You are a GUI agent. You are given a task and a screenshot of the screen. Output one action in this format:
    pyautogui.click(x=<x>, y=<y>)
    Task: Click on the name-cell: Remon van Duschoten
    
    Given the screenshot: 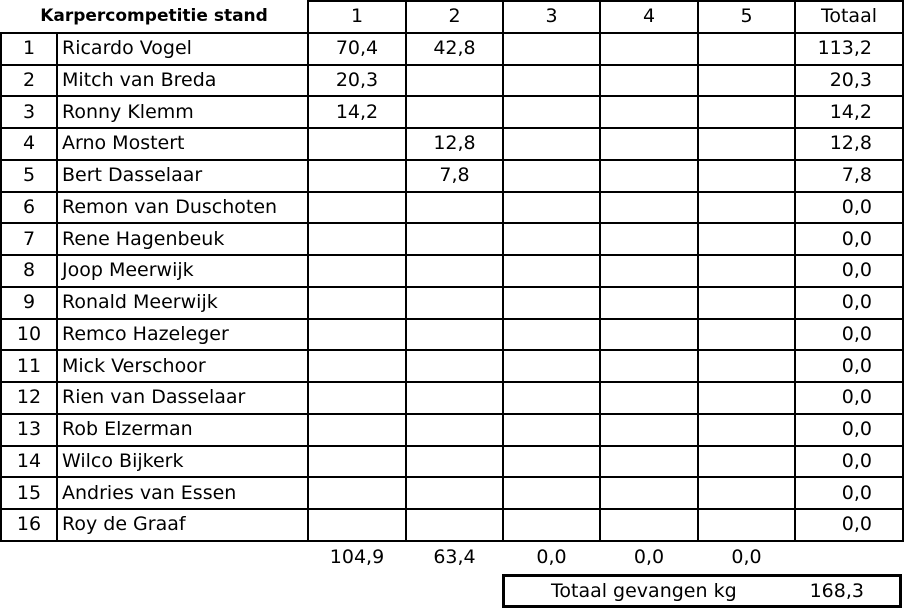 What is the action you would take?
    pyautogui.click(x=182, y=207)
    